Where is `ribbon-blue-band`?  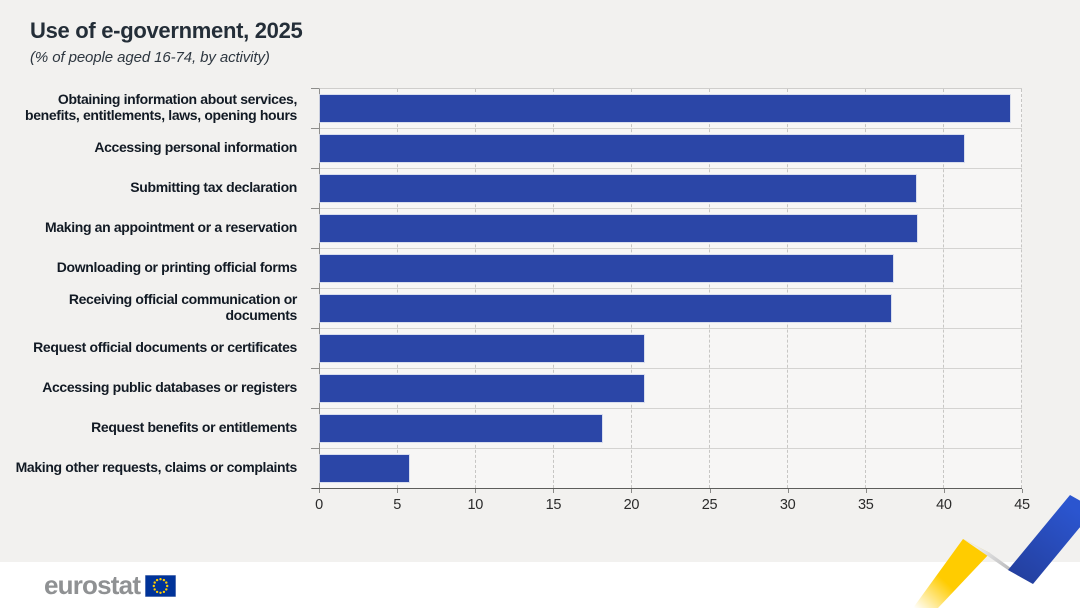
ribbon-blue-band is located at coordinates (1044, 539).